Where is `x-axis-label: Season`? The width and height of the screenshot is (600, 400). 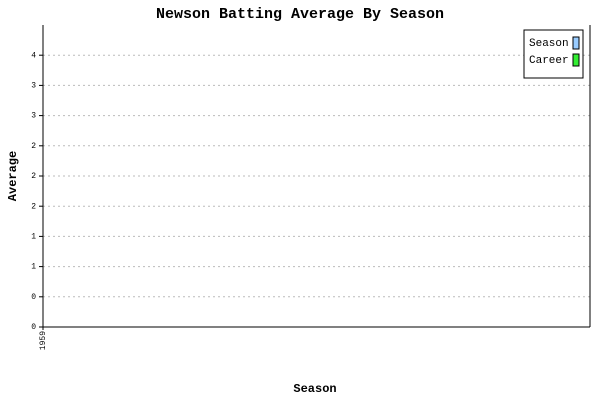
x-axis-label: Season is located at coordinates (314, 389).